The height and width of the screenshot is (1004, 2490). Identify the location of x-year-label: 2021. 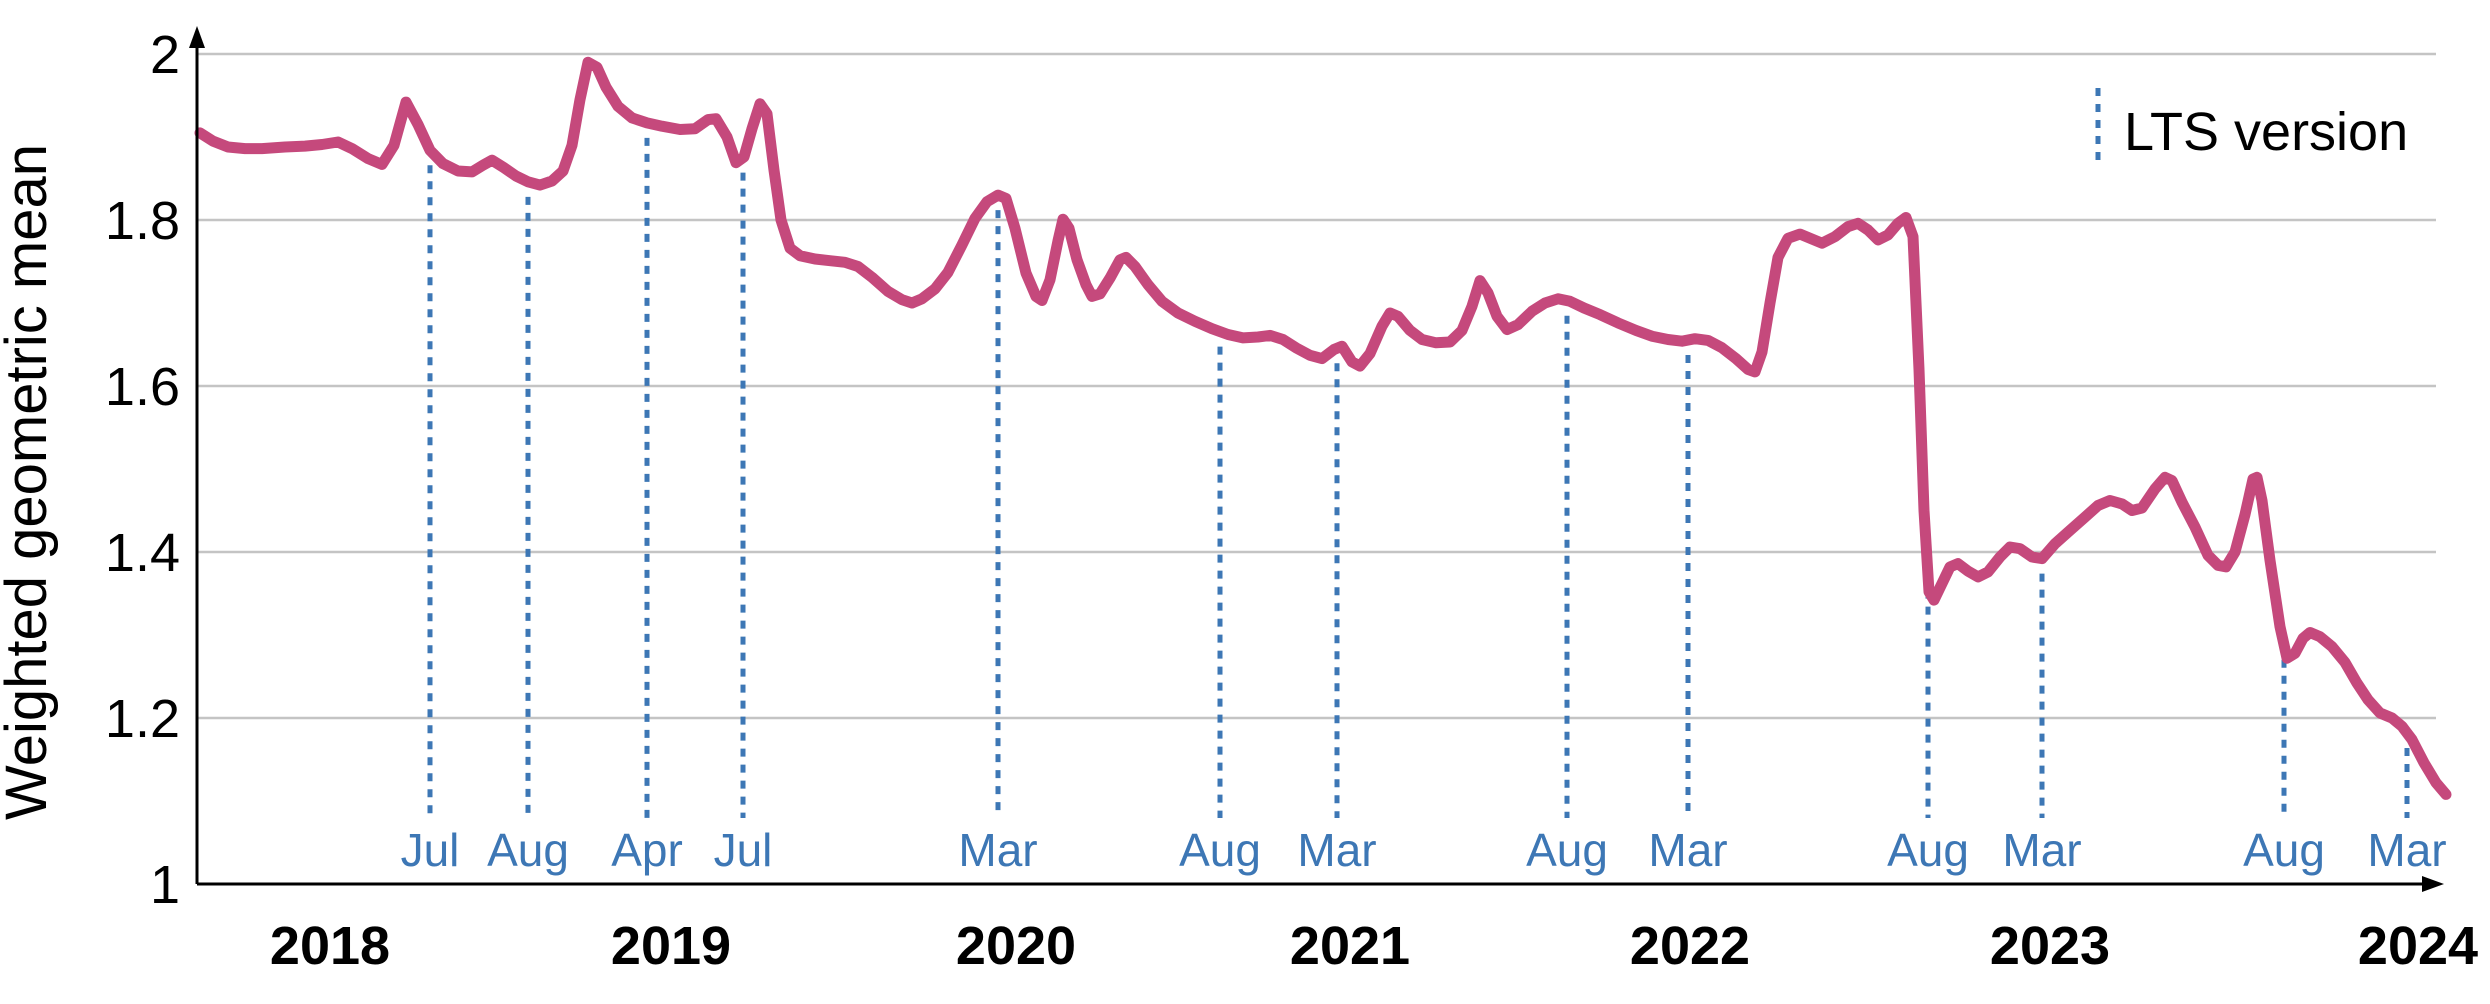
(1350, 946).